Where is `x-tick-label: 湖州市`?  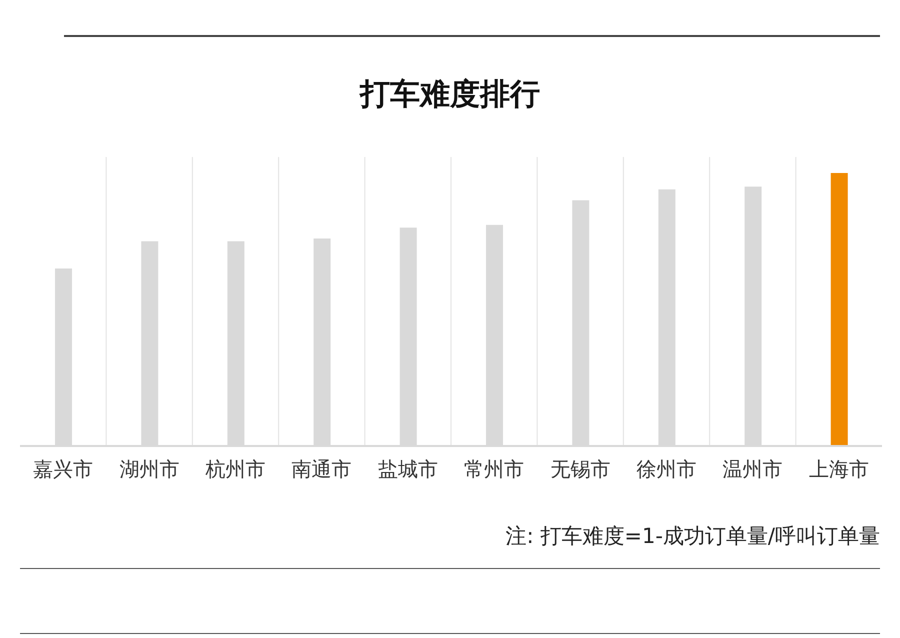 x-tick-label: 湖州市 is located at coordinates (149, 469).